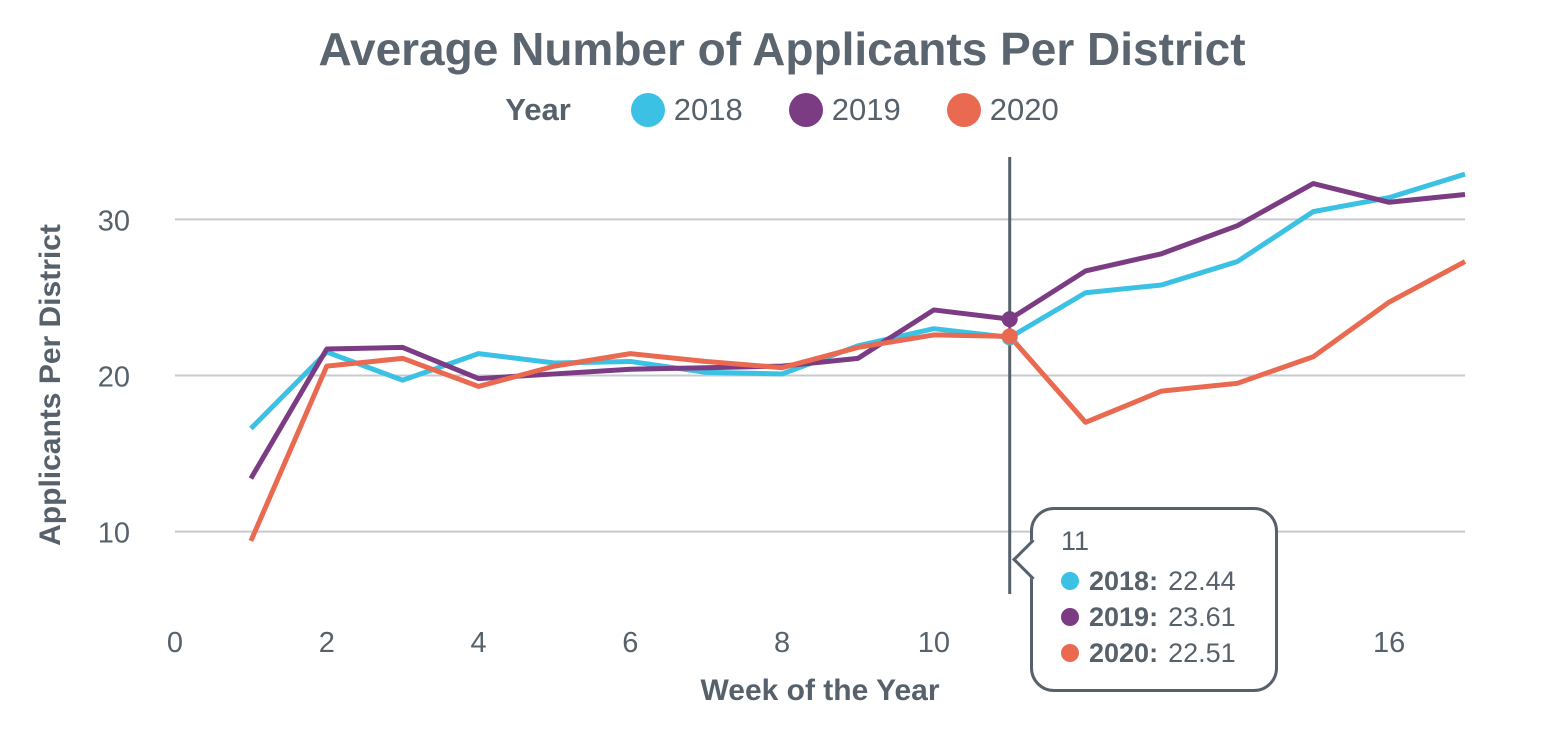 The image size is (1564, 730). I want to click on legend-item-2018: 2018, so click(686, 110).